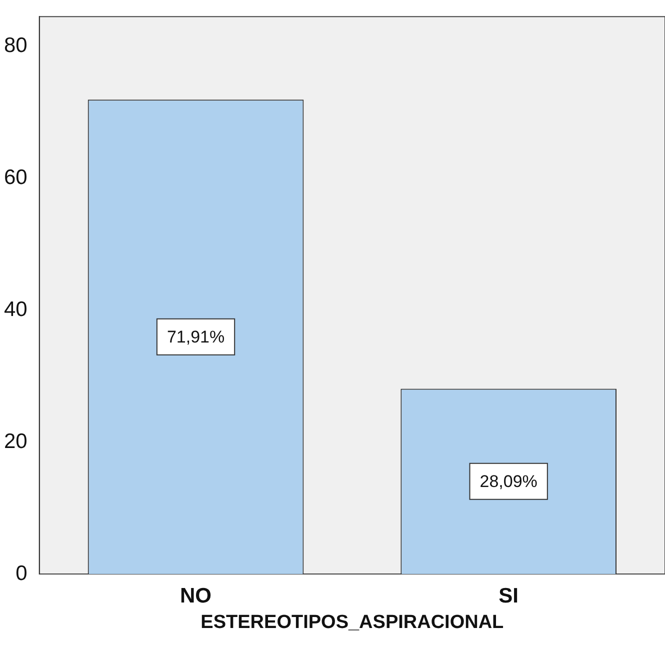 The height and width of the screenshot is (648, 665). What do you see at coordinates (16, 46) in the screenshot?
I see `y-tick-label: 80` at bounding box center [16, 46].